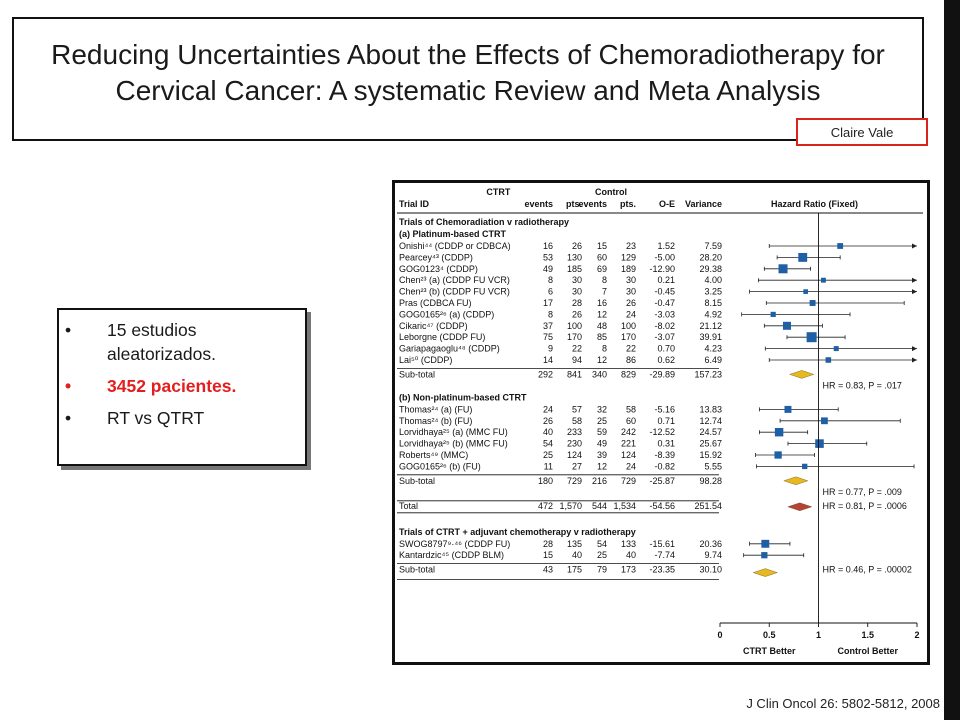  I want to click on trial-ctrt-events: 24, so click(548, 409).